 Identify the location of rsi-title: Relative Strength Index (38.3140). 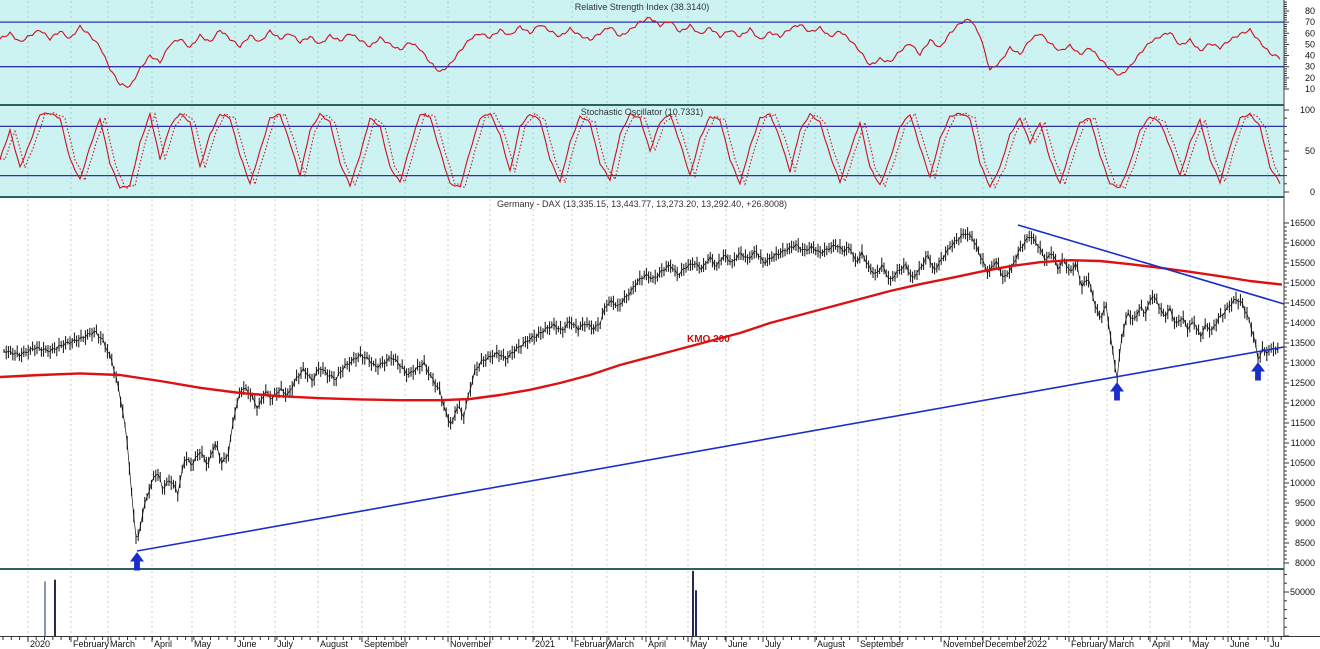
(642, 7).